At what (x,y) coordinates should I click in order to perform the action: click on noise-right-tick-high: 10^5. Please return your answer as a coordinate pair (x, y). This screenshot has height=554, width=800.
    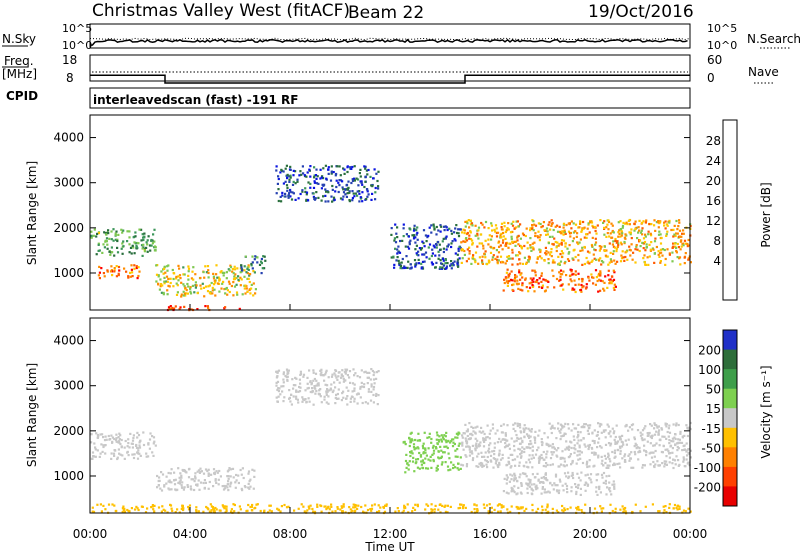
    Looking at the image, I should click on (722, 28).